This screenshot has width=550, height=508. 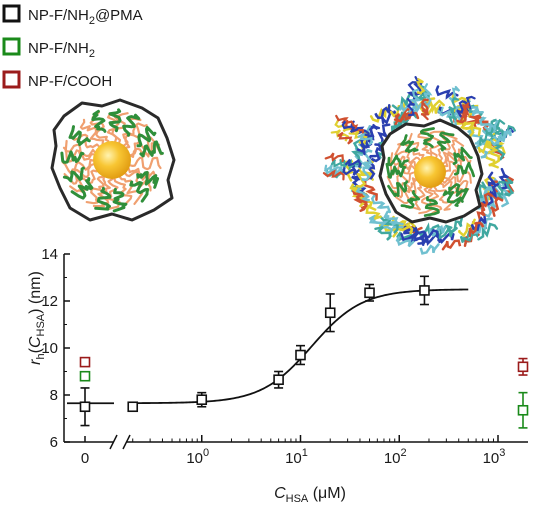 What do you see at coordinates (61, 50) in the screenshot?
I see `legend-label-nh2: NP-F/NH2` at bounding box center [61, 50].